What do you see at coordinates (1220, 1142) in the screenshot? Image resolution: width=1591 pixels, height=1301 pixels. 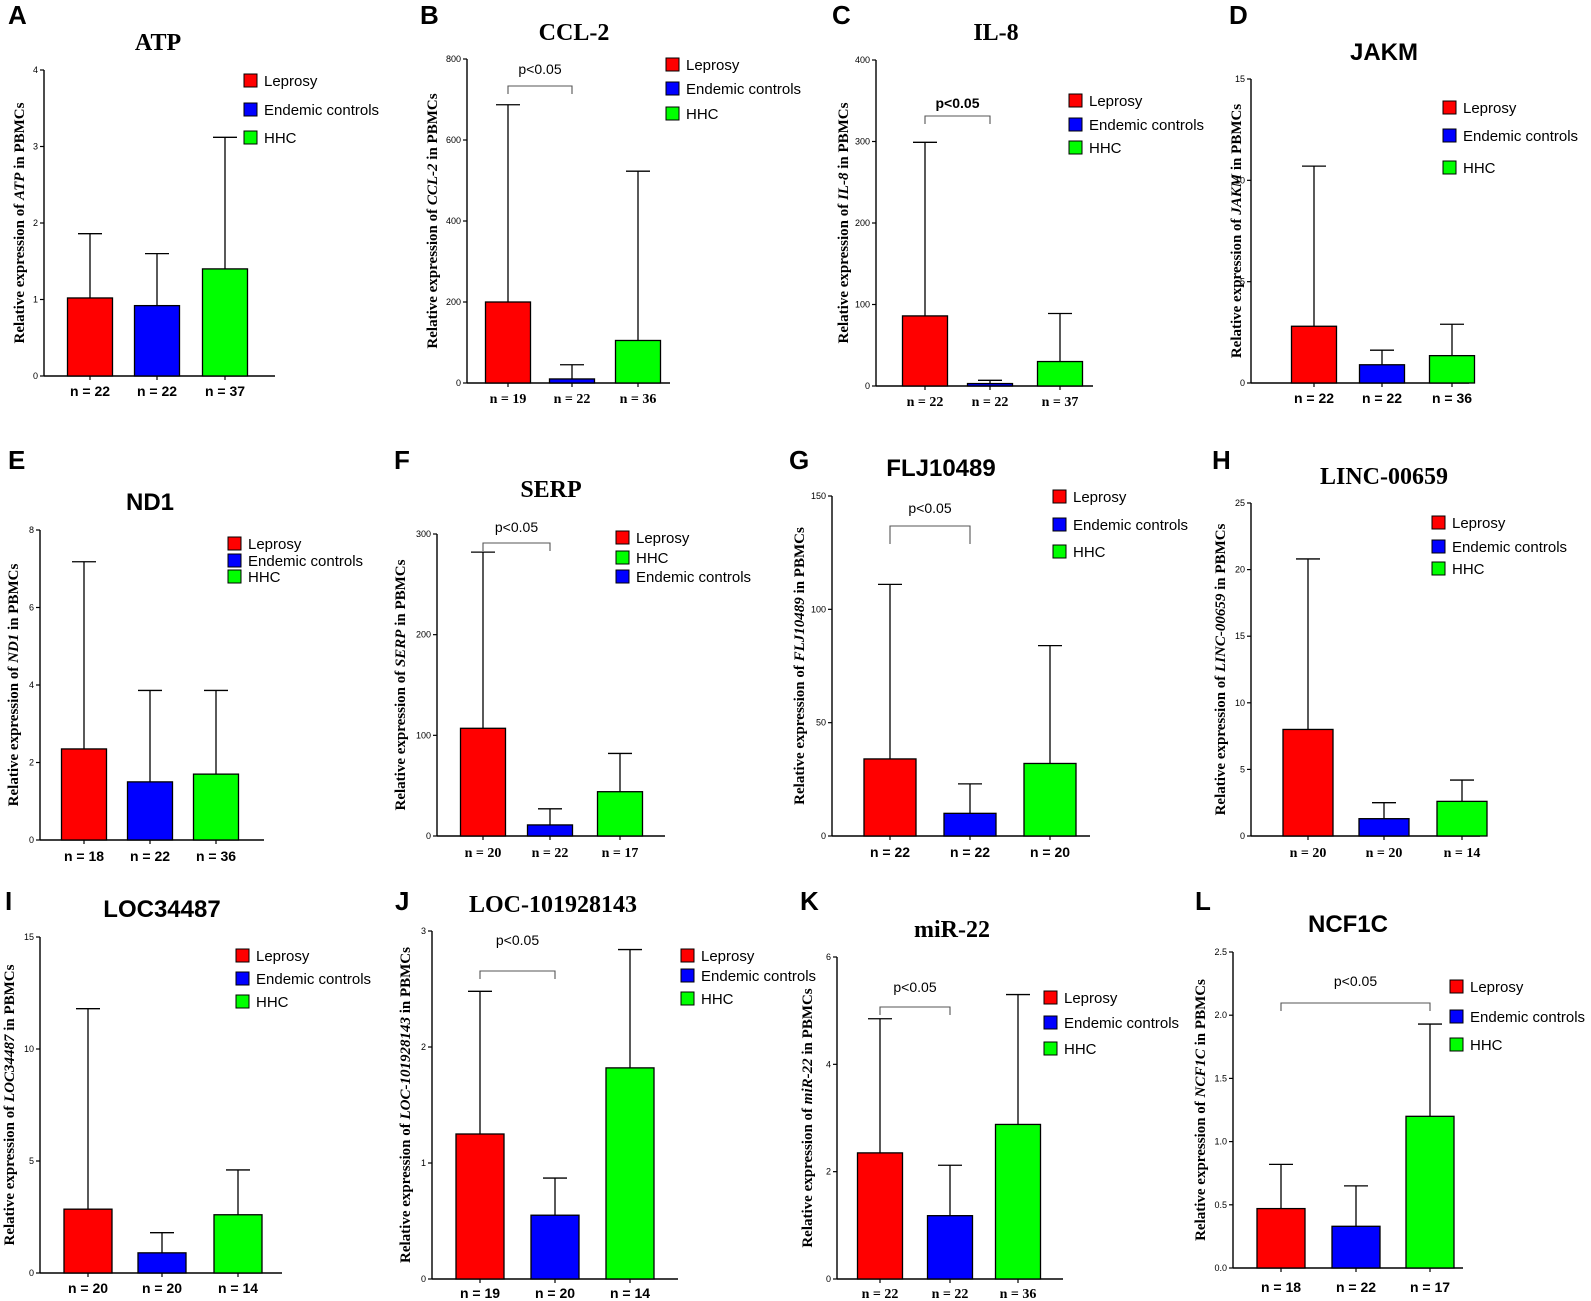 I see `y-tick-label: 1.0` at bounding box center [1220, 1142].